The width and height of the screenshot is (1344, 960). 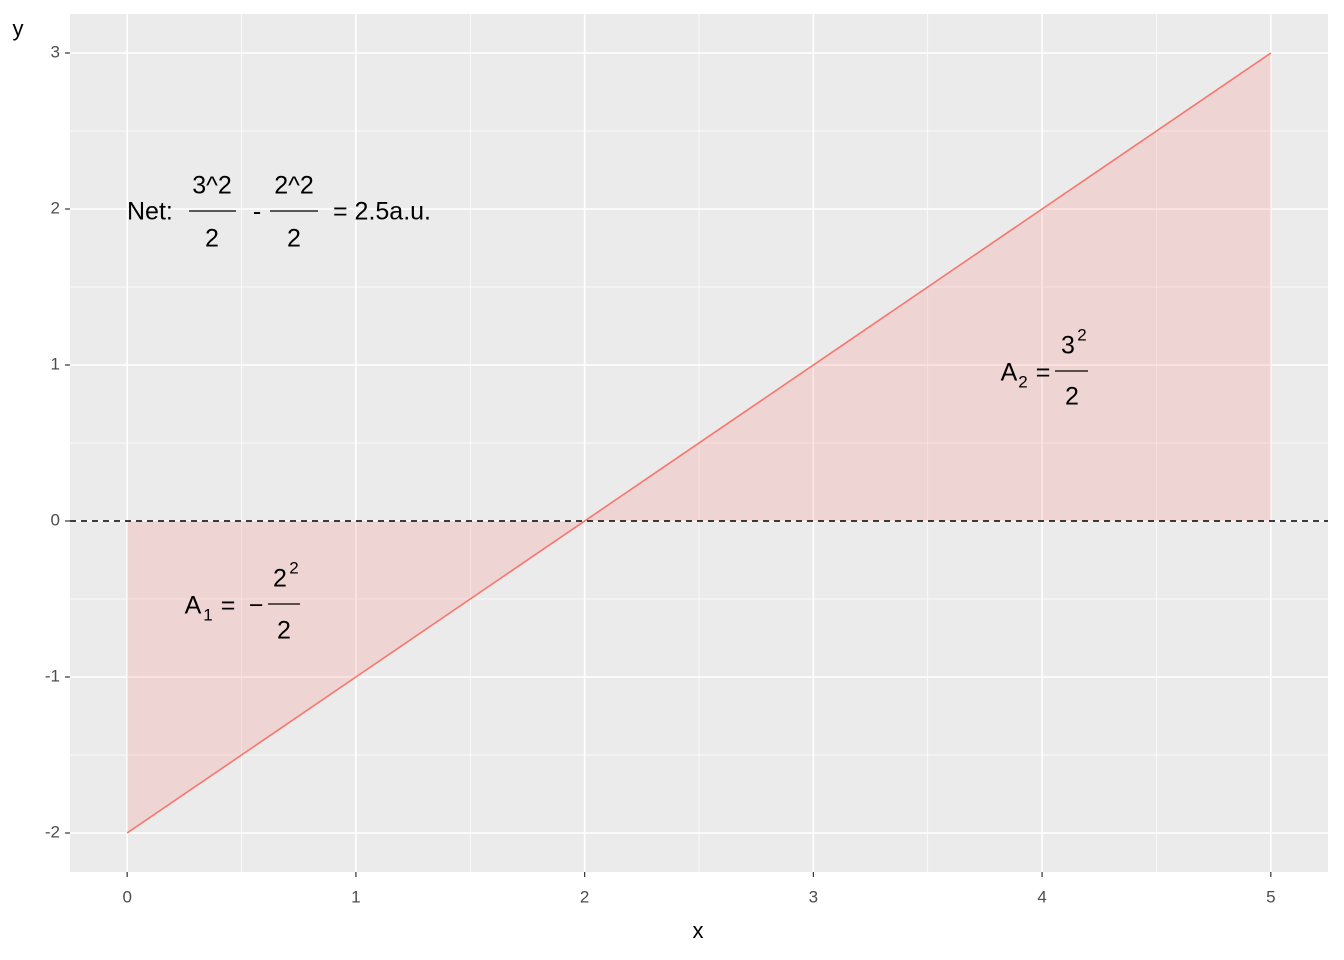 What do you see at coordinates (294, 186) in the screenshot?
I see `annotation-text: 2^2` at bounding box center [294, 186].